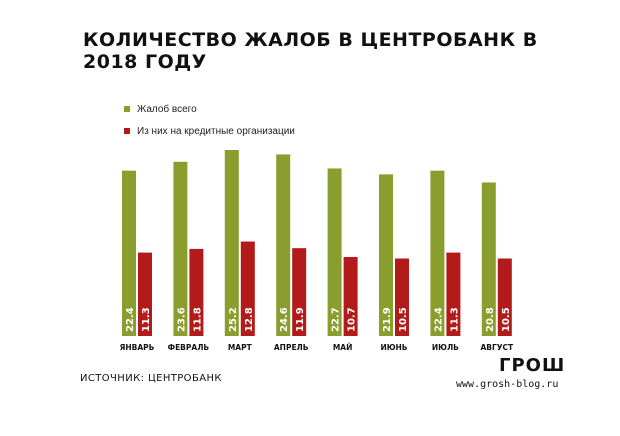 The width and height of the screenshot is (620, 436). Describe the element at coordinates (146, 319) in the screenshot. I see `data-label-credit-0: 11.3` at that location.